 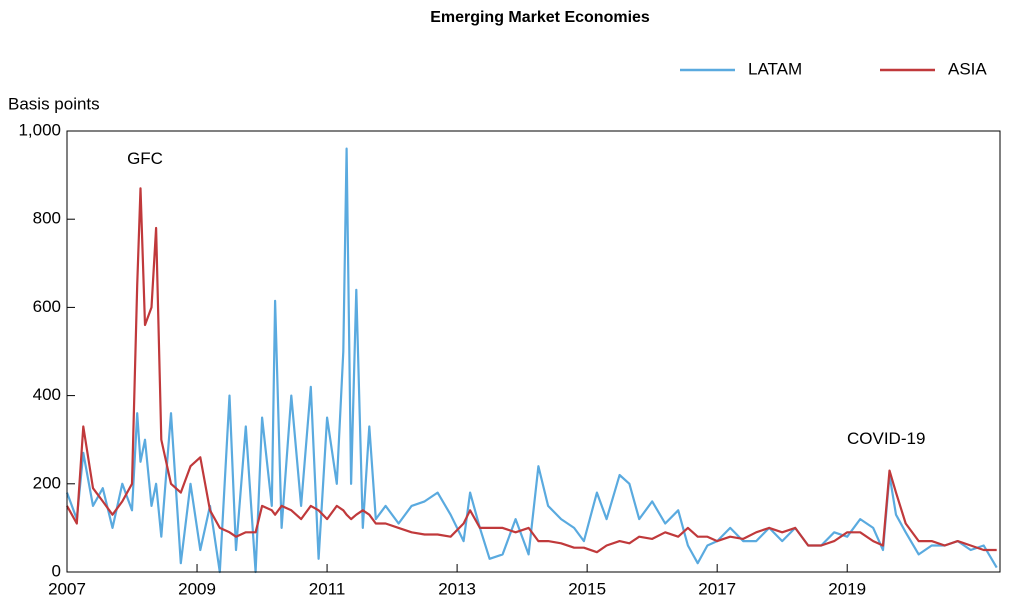 I want to click on annotation: COVID-19, so click(x=886, y=438).